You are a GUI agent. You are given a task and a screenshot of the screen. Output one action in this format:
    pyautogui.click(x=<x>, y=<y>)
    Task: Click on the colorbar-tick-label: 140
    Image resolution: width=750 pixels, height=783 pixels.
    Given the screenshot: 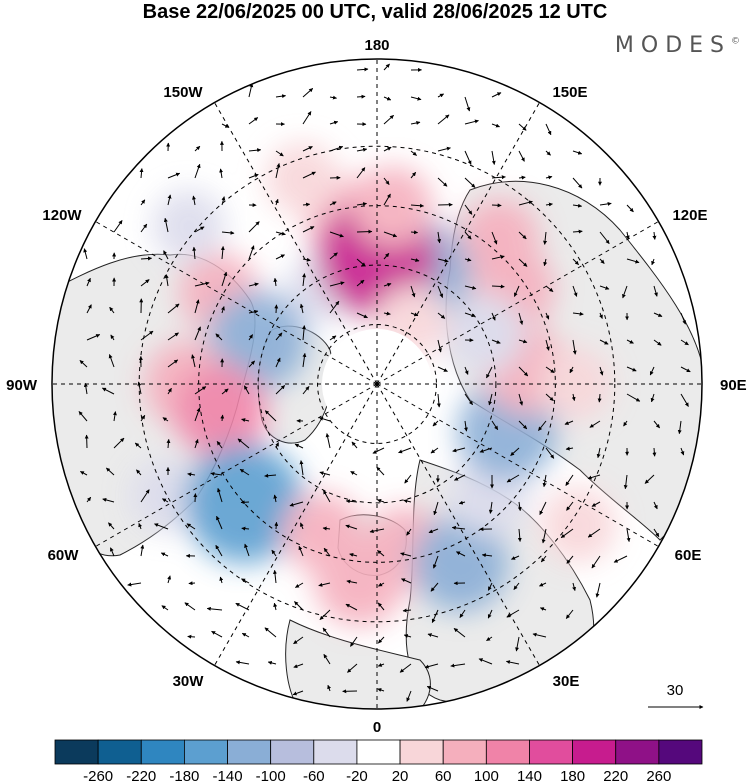 What is the action you would take?
    pyautogui.click(x=529, y=775)
    